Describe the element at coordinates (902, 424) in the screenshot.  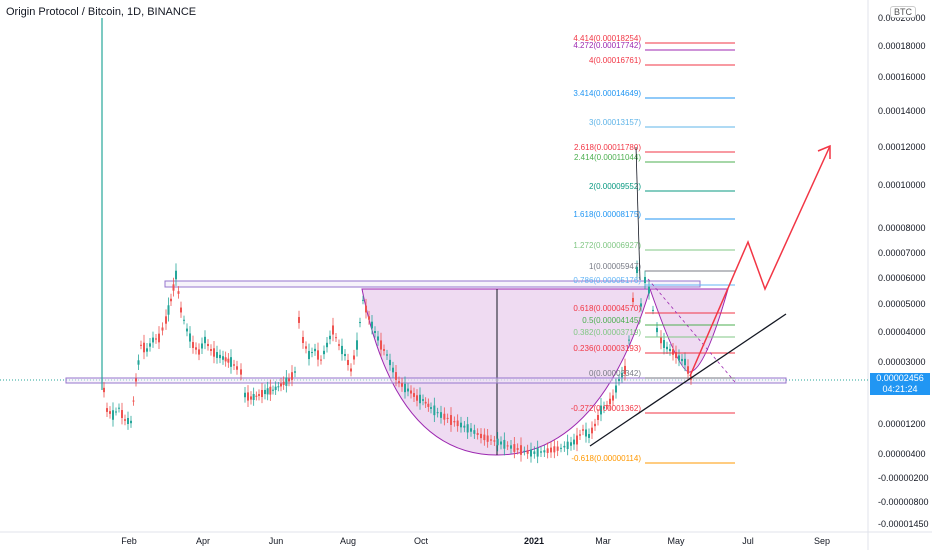
I see `y-tick-label: 0.00001200` at that location.